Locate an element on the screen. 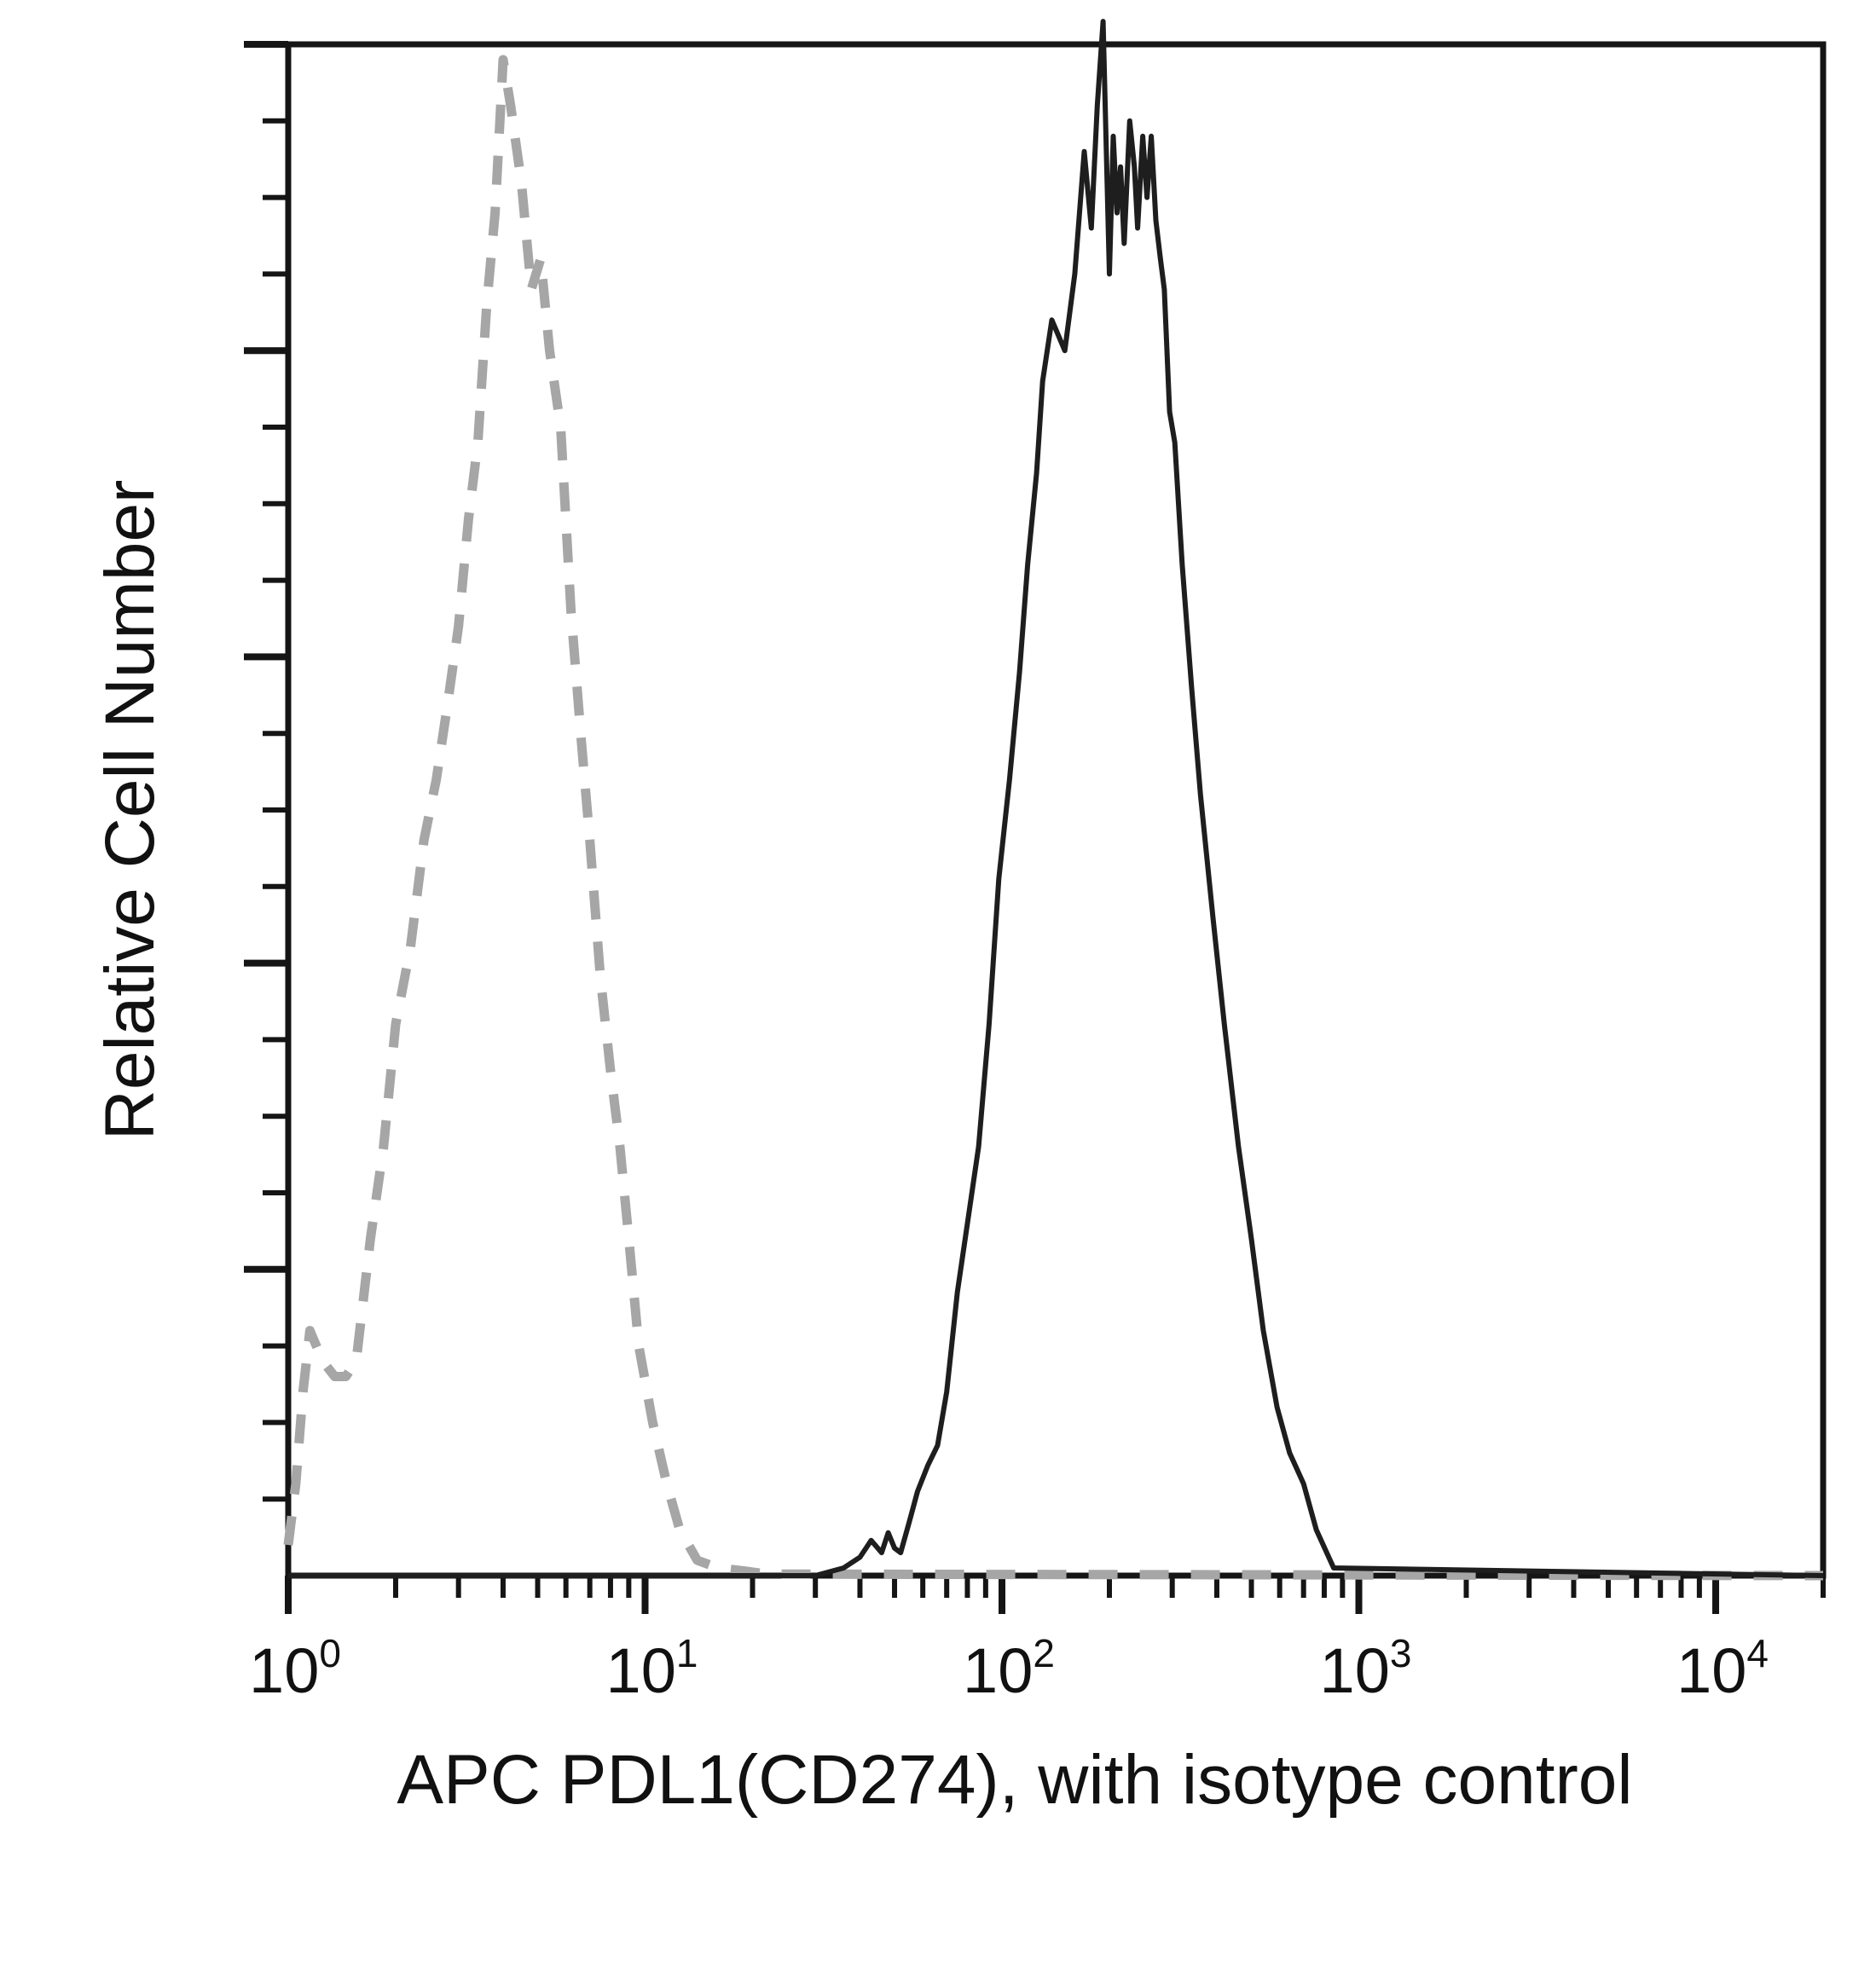 The image size is (1876, 1961). x-tick-label: 10⁰ is located at coordinates (295, 1668).